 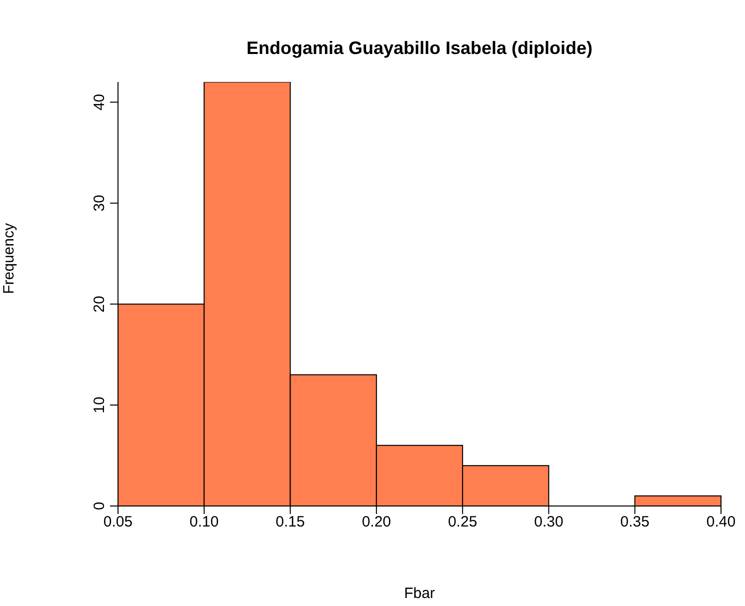 I want to click on x-tick-label: 0.40, so click(x=721, y=522).